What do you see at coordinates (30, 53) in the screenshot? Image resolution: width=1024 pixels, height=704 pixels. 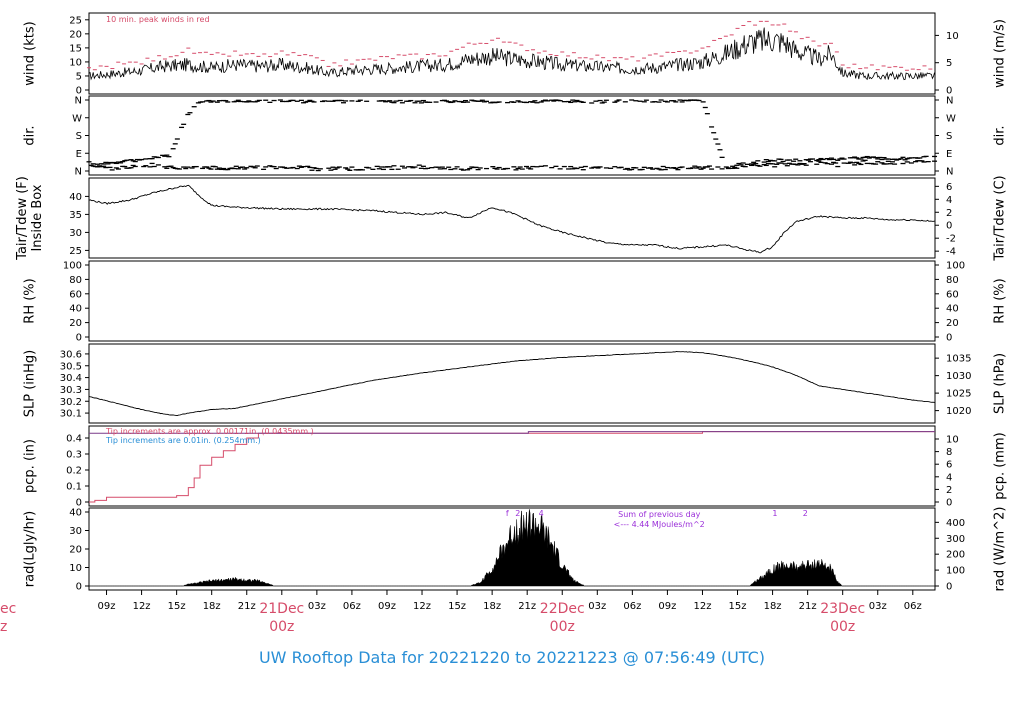 I see `y-axis-label-left: wind (kts)` at bounding box center [30, 53].